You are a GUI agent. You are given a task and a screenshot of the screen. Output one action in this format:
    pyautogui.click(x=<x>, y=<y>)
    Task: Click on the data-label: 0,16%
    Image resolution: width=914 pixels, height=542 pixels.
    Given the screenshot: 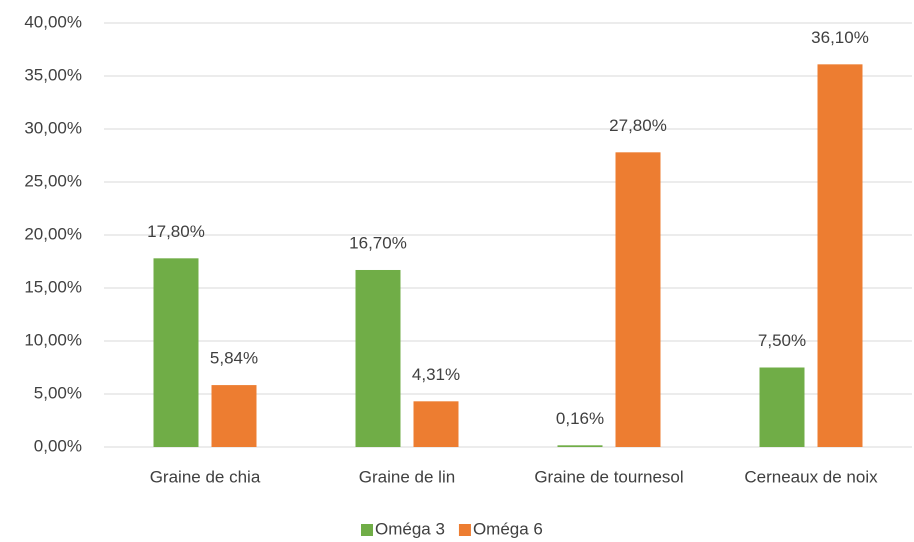 What is the action you would take?
    pyautogui.click(x=580, y=418)
    